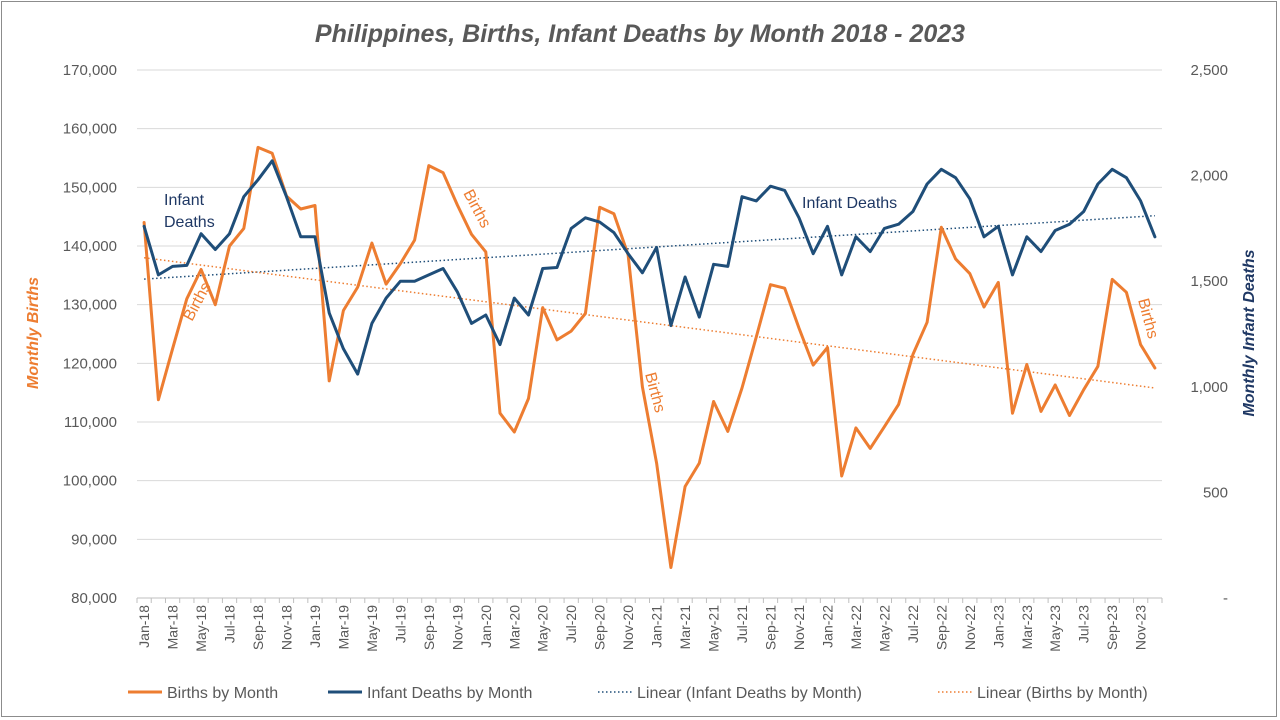 This screenshot has height=720, width=1280. What do you see at coordinates (33, 333) in the screenshot?
I see `y-axis-left-title: Monthly Births` at bounding box center [33, 333].